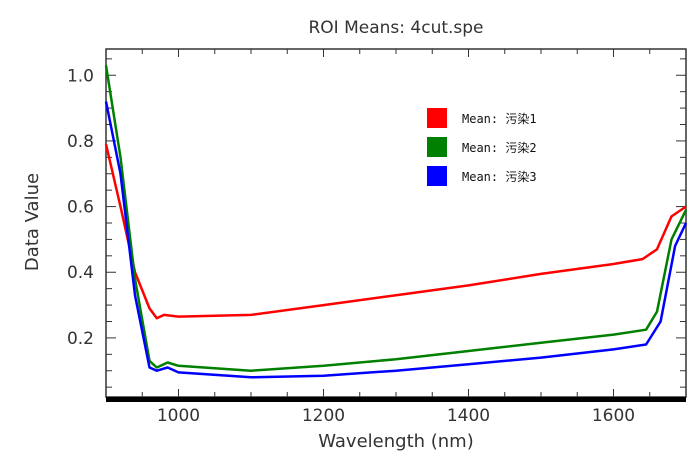 This screenshot has width=691, height=473. What do you see at coordinates (80, 142) in the screenshot?
I see `y-tick-label: 0.8` at bounding box center [80, 142].